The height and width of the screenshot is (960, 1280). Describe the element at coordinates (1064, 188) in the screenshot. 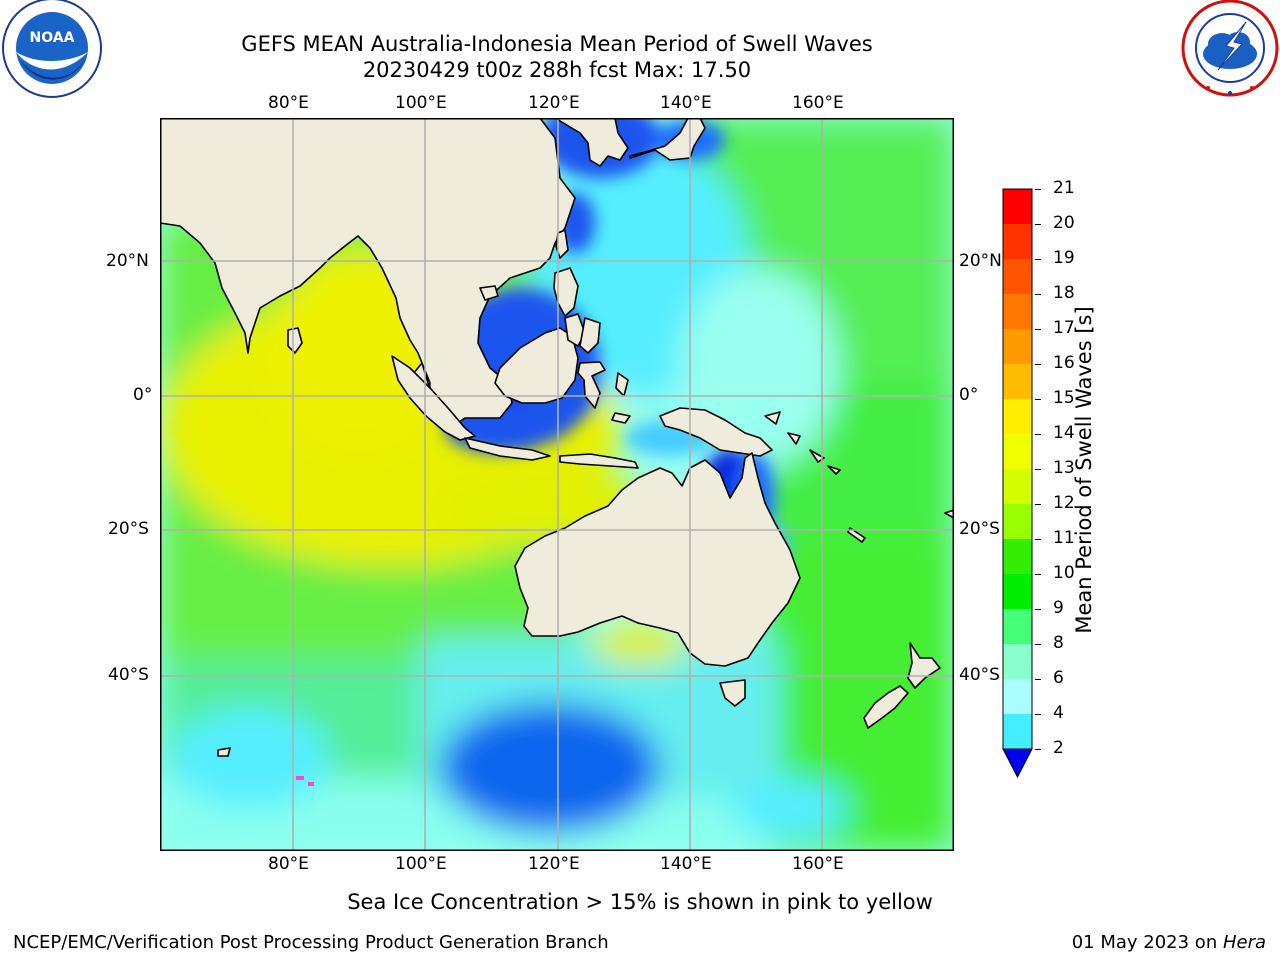

I see `colorbar-tick-label: 21` at that location.